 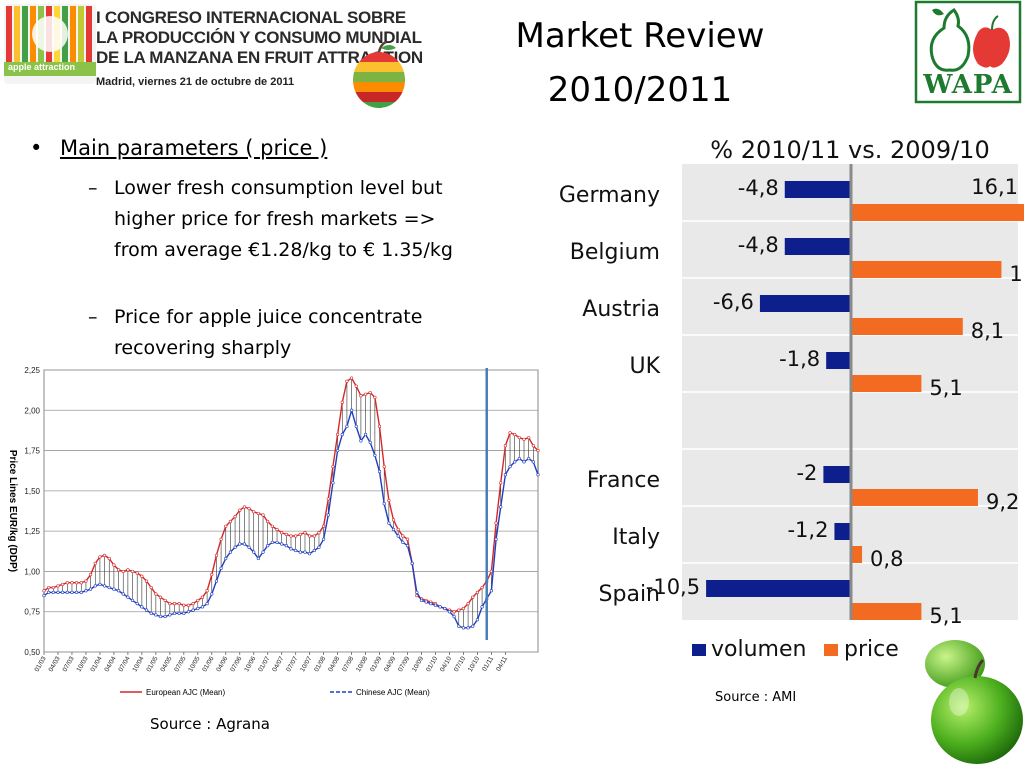 I want to click on x-tick-label: 01/05, so click(x=152, y=664).